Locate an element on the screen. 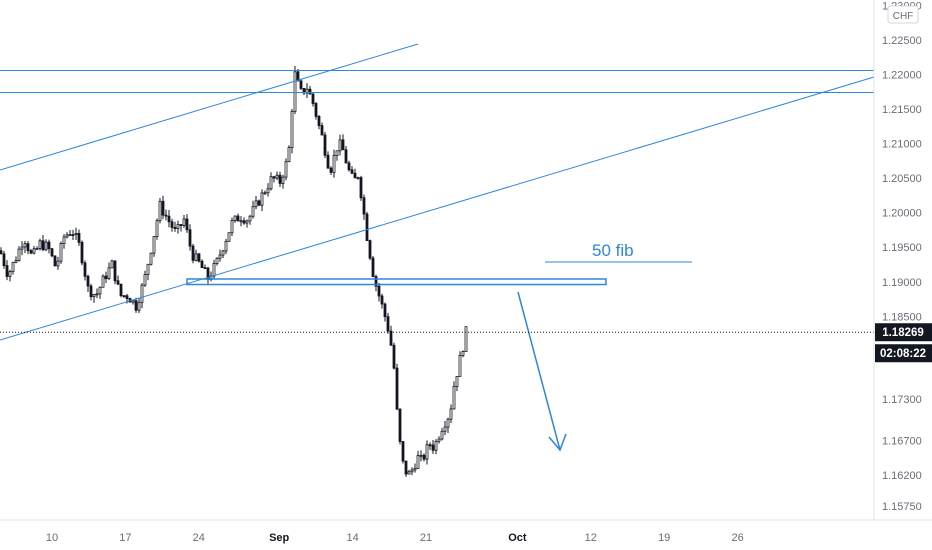 The image size is (932, 550). price-tick-label: 1.22000 is located at coordinates (902, 76).